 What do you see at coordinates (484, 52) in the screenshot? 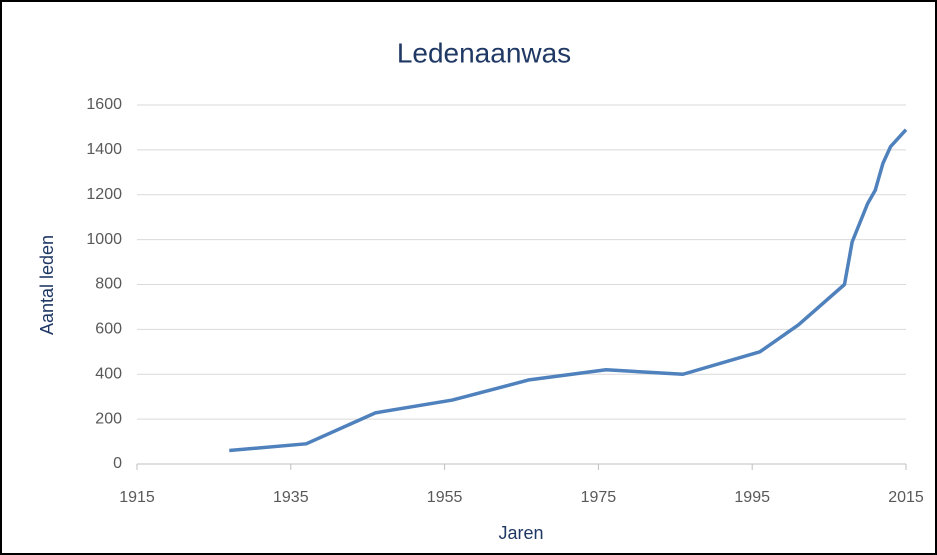
I see `chart-title: Ledenaanwas` at bounding box center [484, 52].